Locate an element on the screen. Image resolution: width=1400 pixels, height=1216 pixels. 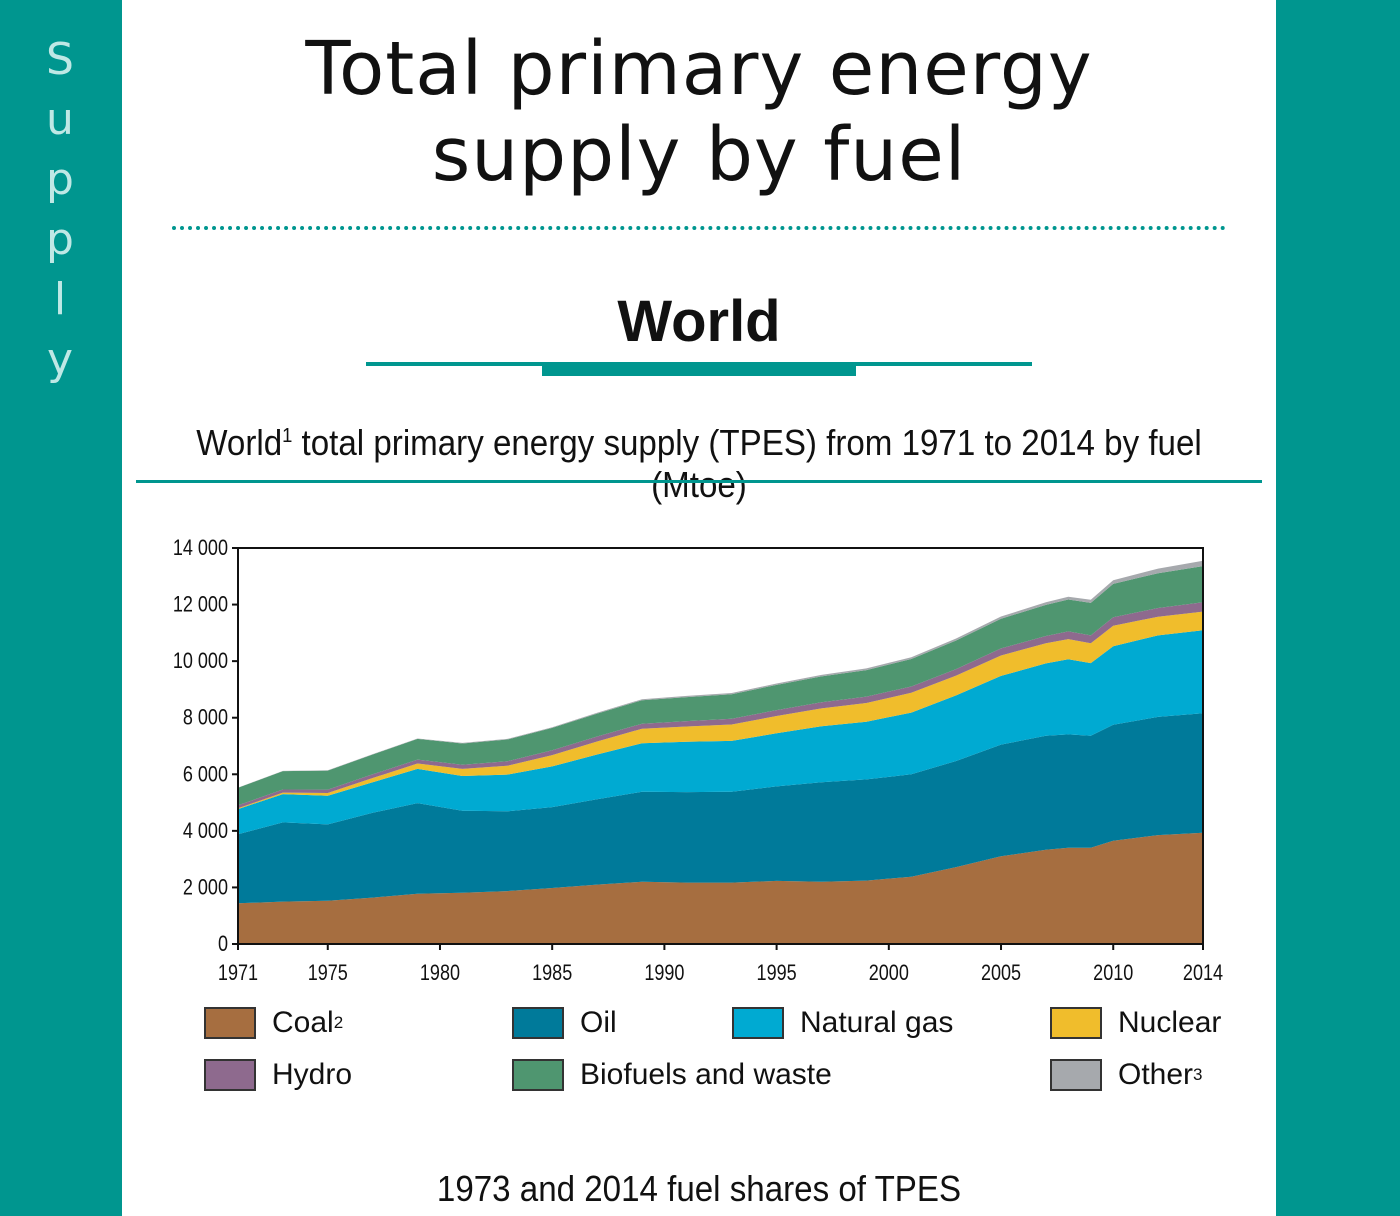
x-tick-label: 2005 is located at coordinates (1001, 973).